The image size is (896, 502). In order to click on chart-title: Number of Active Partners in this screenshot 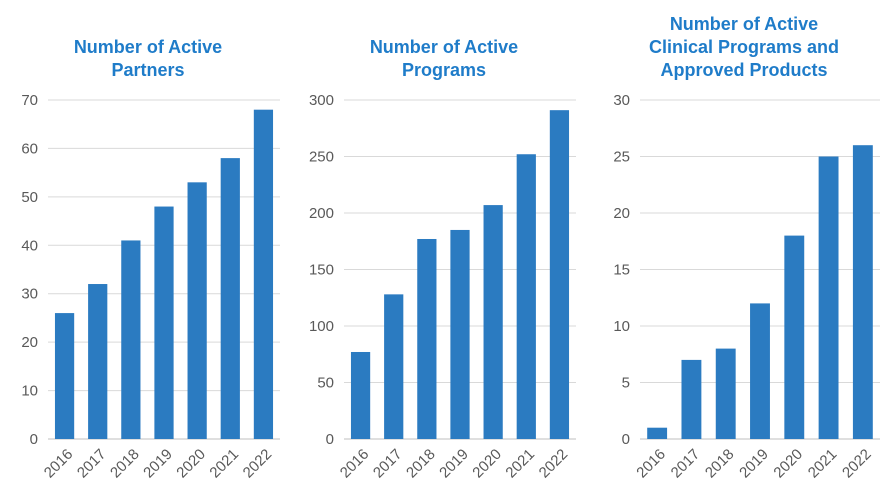, I will do `click(148, 46)`.